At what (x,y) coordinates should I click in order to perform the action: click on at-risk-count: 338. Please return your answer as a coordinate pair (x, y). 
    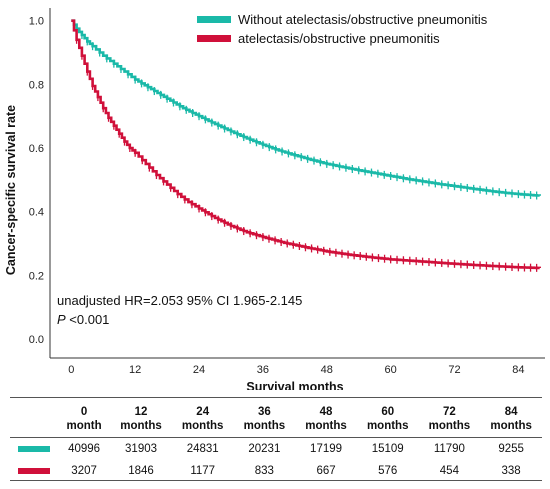
    Looking at the image, I should click on (511, 471).